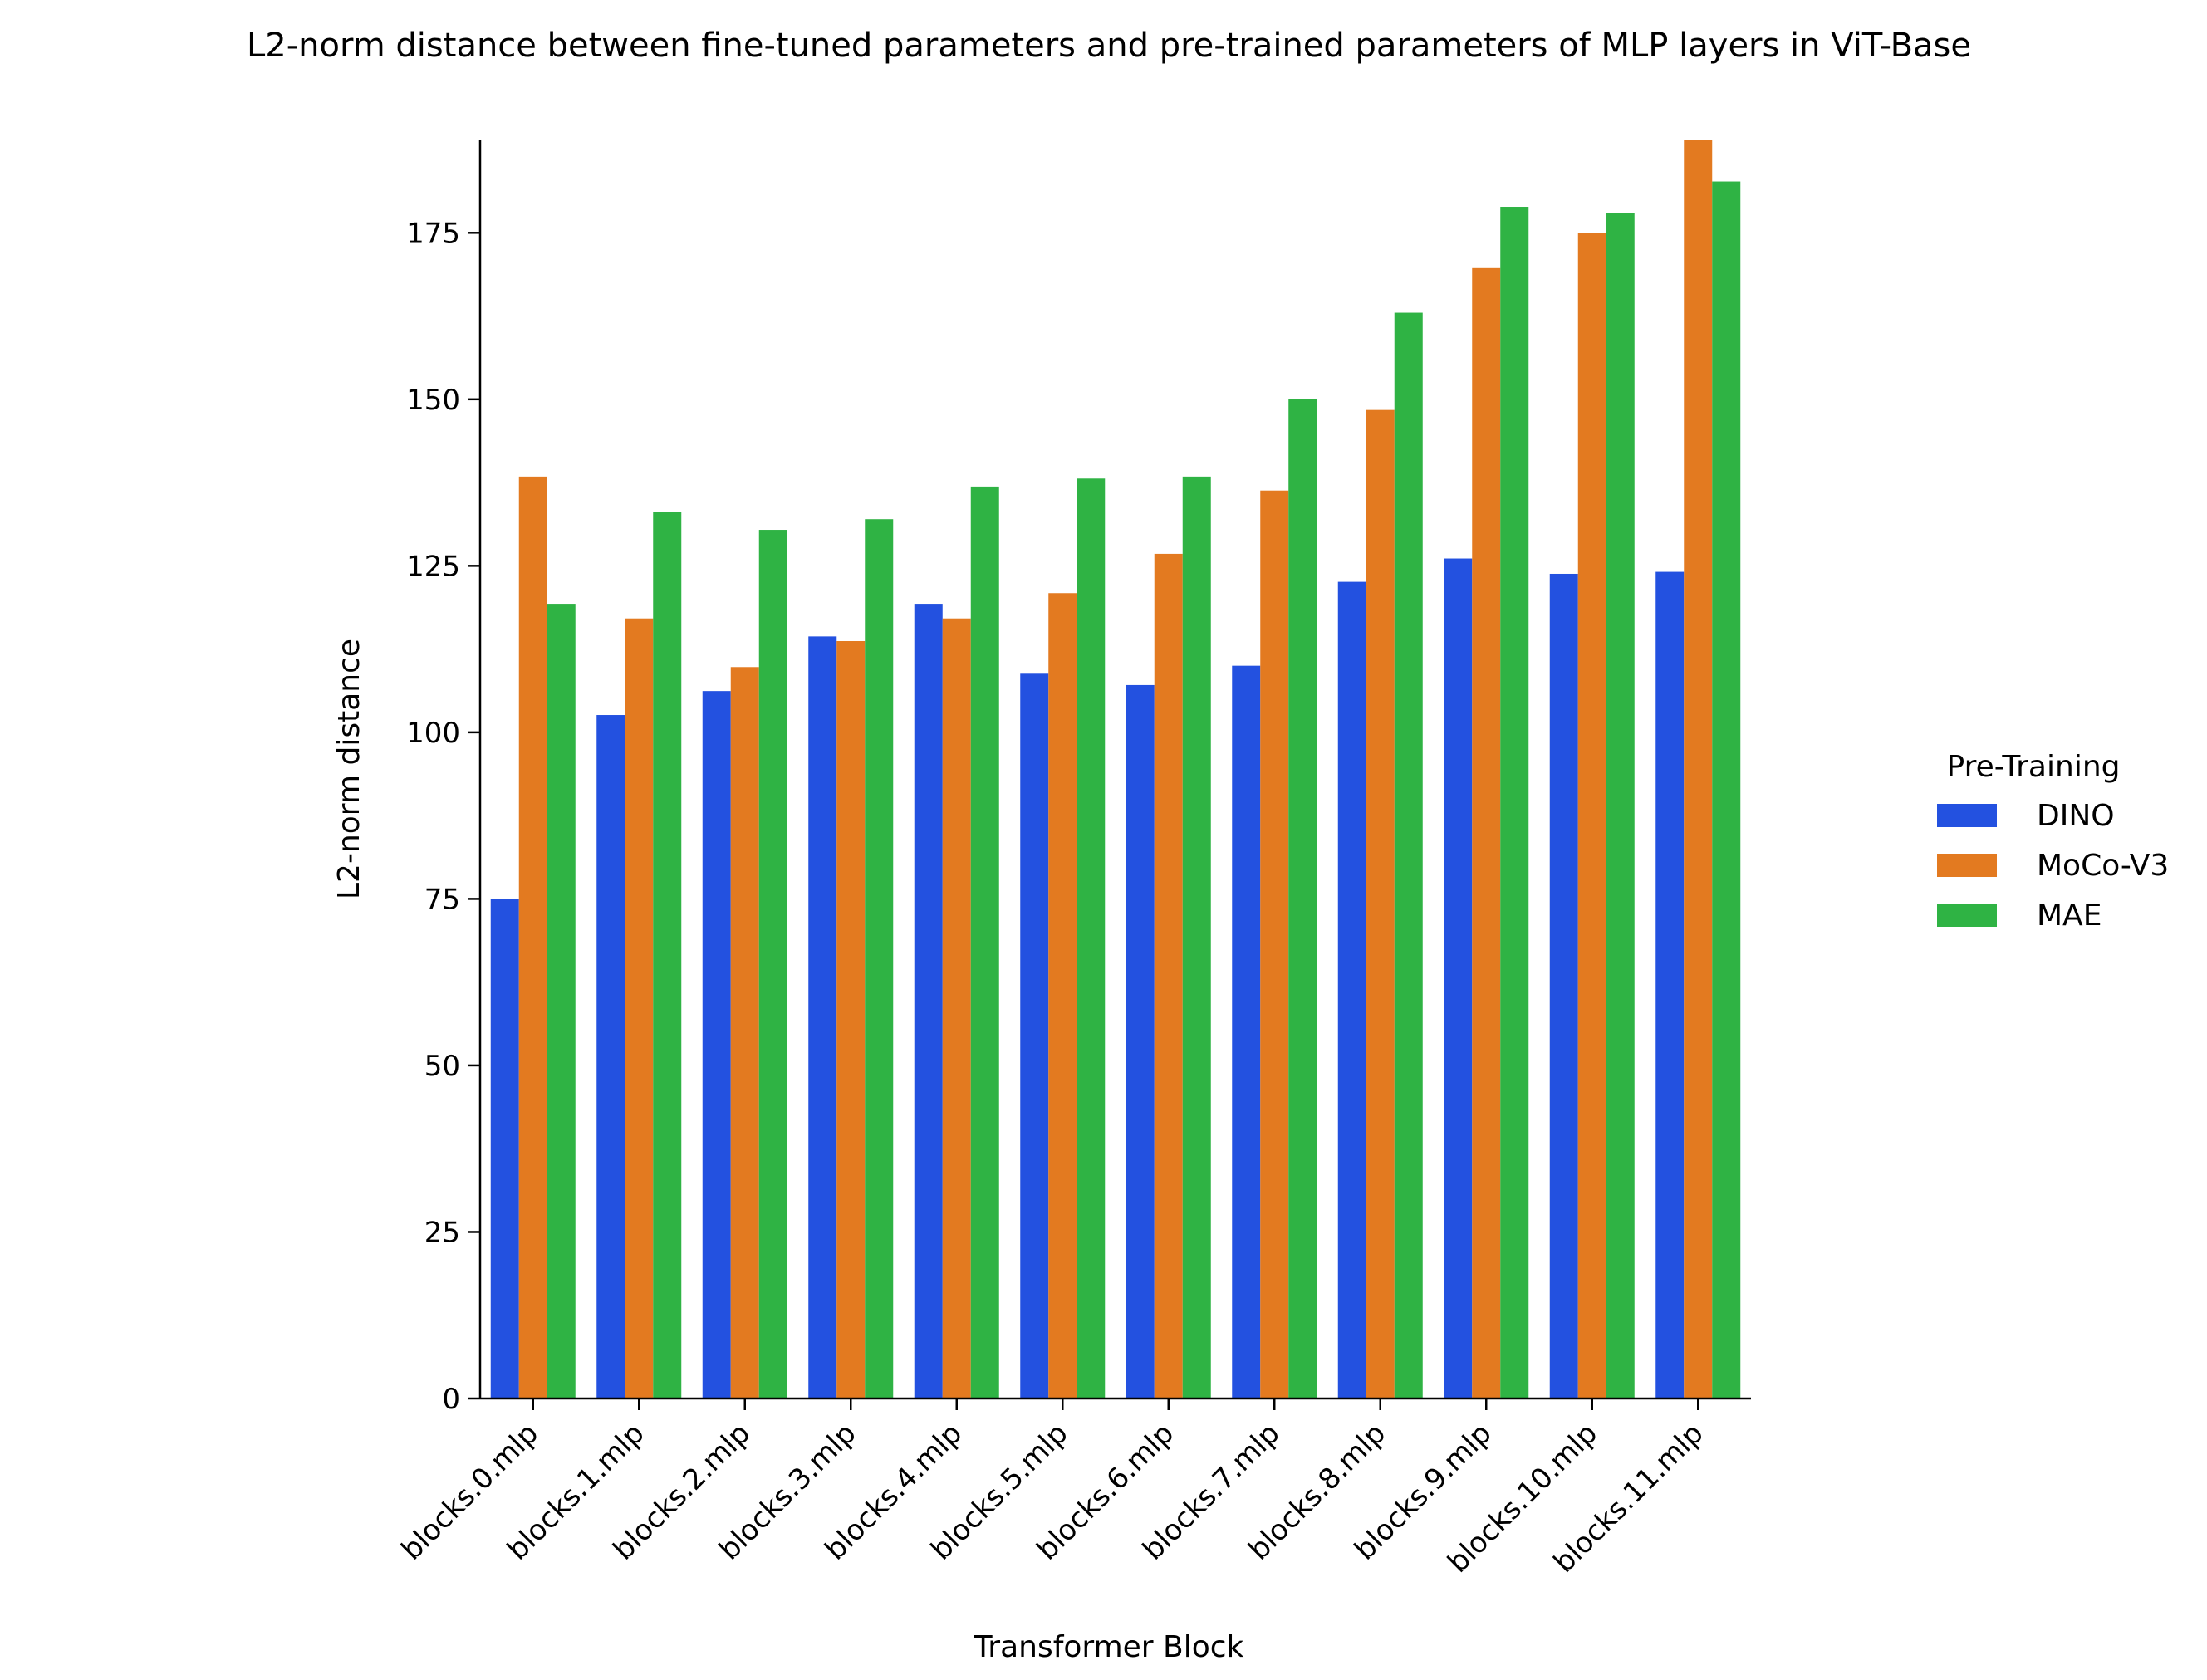 This screenshot has height=1680, width=2207. What do you see at coordinates (2076, 816) in the screenshot?
I see `legend-label-dino: DINO` at bounding box center [2076, 816].